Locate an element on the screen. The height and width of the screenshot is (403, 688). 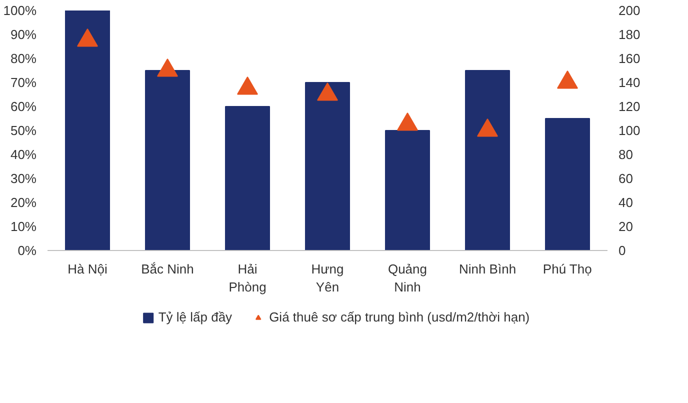
y2-tick-label: 100 is located at coordinates (629, 130).